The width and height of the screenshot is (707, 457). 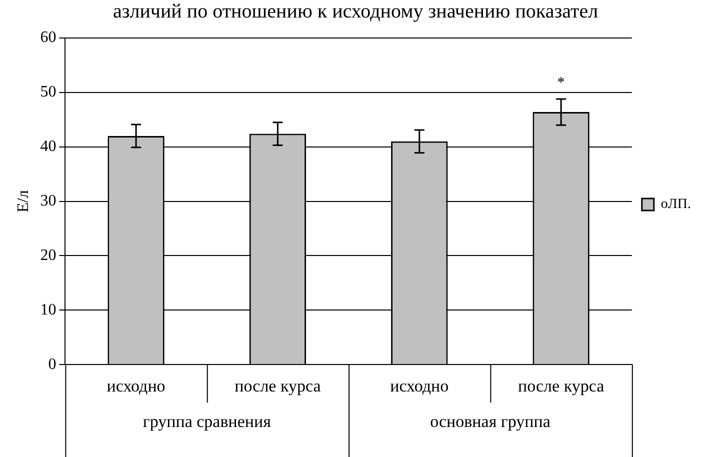 What do you see at coordinates (52, 364) in the screenshot?
I see `y-tick-label: 0` at bounding box center [52, 364].